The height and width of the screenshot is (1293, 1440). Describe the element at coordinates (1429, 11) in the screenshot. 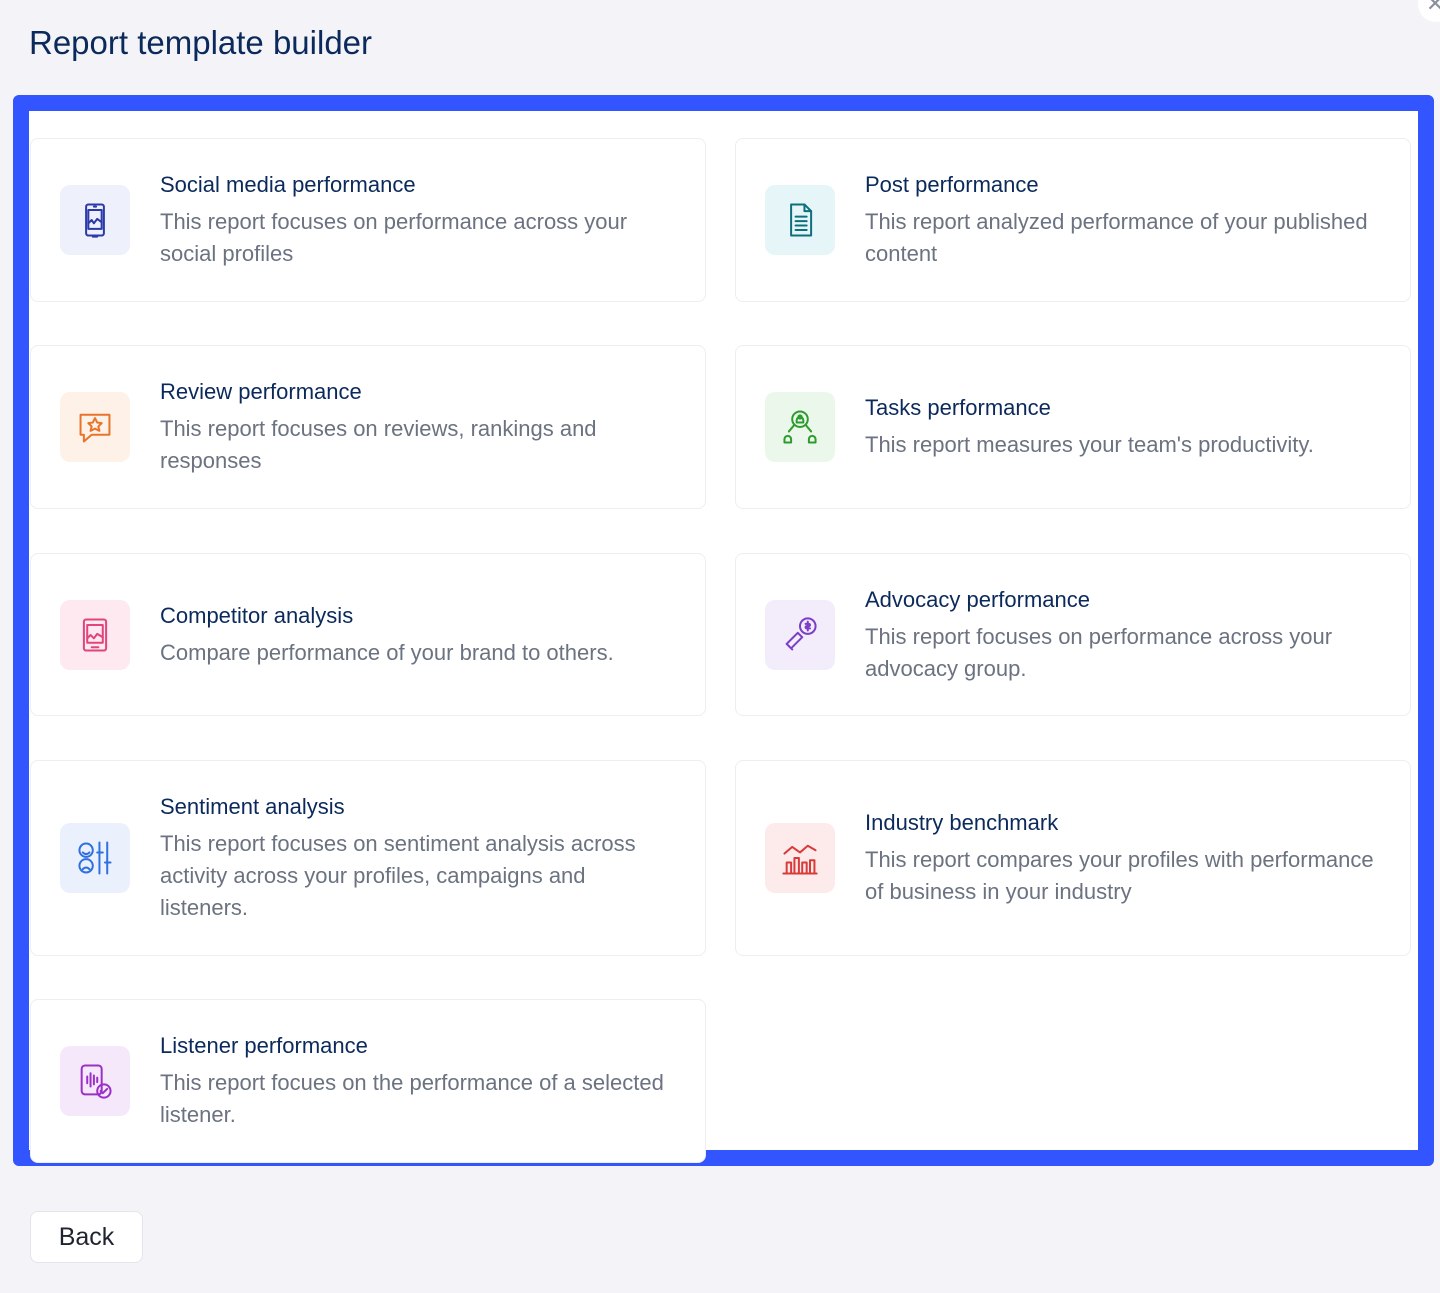

I see `close-icon: ✕` at that location.